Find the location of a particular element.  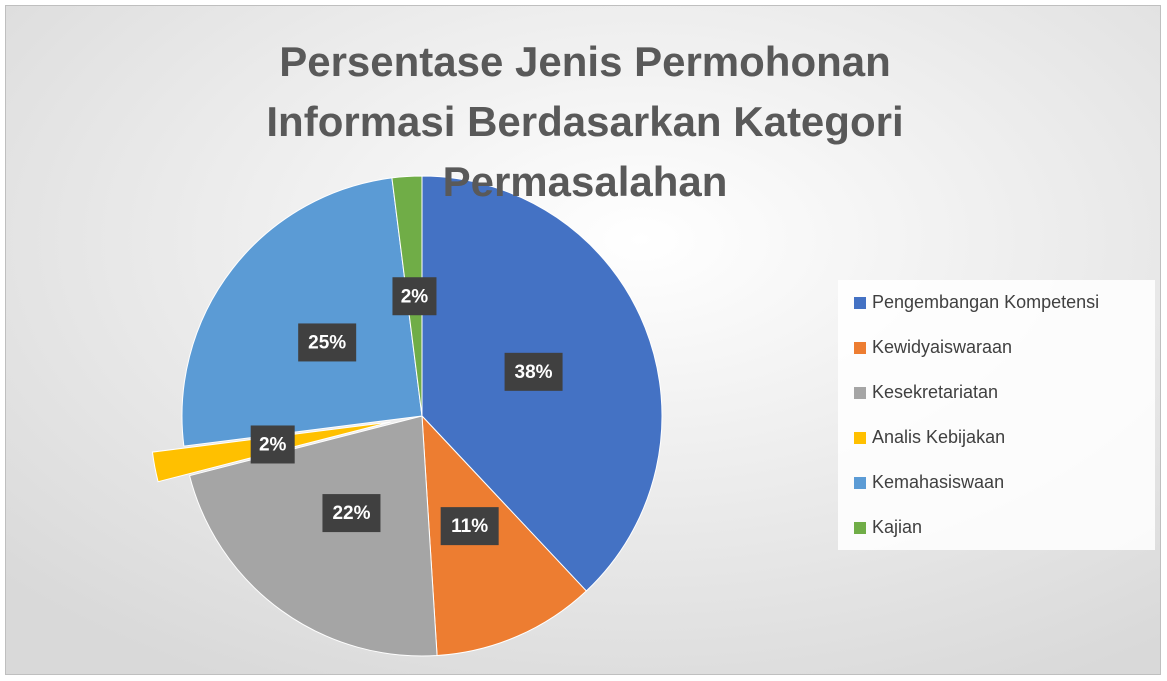

legend-label: Kesekretariatan is located at coordinates (935, 392).